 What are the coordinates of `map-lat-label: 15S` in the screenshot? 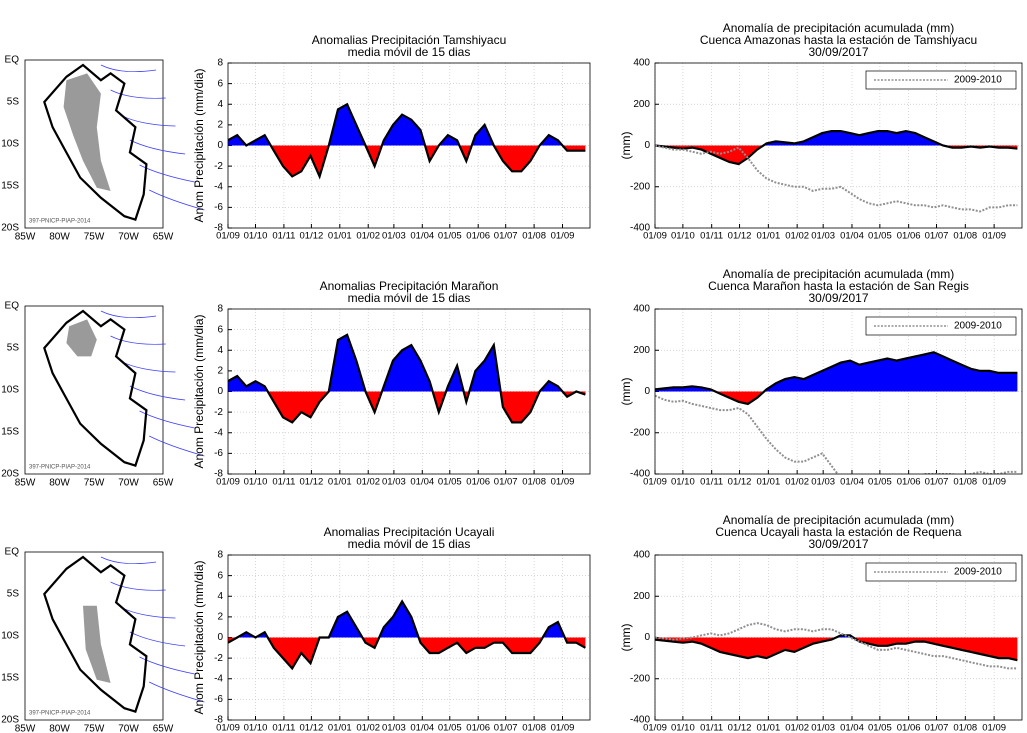 It's located at (10, 432).